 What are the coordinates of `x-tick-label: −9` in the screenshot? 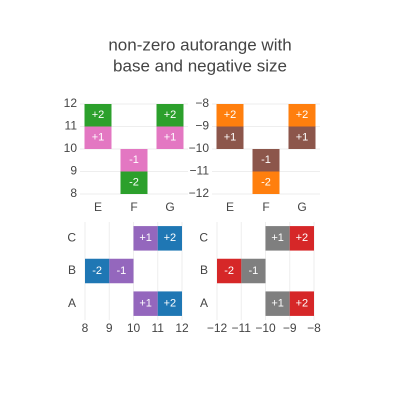 It's located at (290, 328).